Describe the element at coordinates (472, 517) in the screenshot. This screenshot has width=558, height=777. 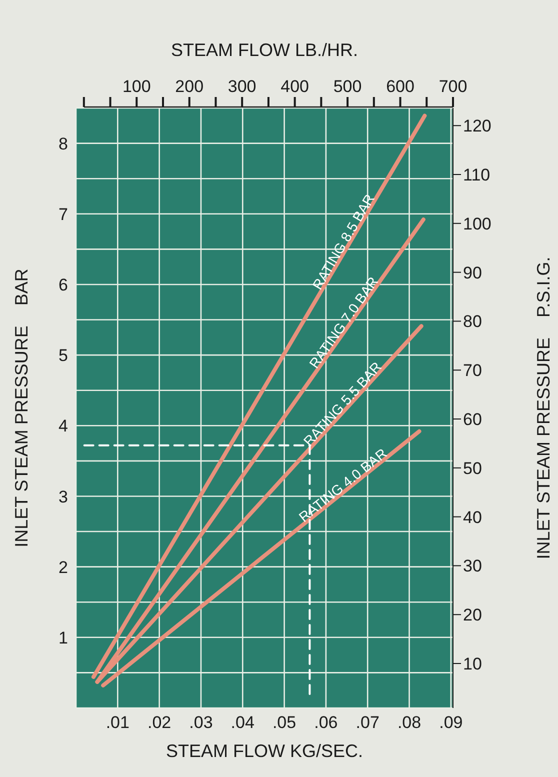
I see `y2-tick-label: 40` at that location.